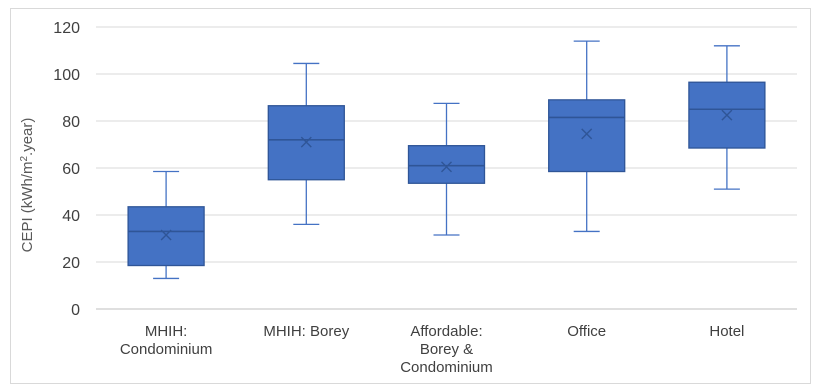 Image resolution: width=817 pixels, height=390 pixels. I want to click on y-axis-label-tail: .year), so click(27, 137).